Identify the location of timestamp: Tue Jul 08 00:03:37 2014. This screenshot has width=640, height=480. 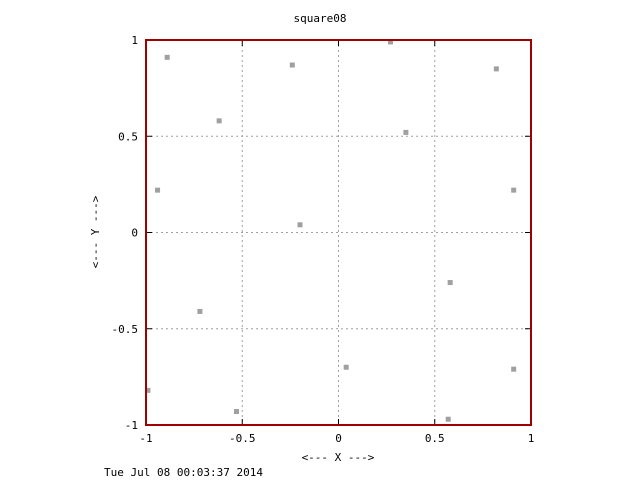
(183, 472).